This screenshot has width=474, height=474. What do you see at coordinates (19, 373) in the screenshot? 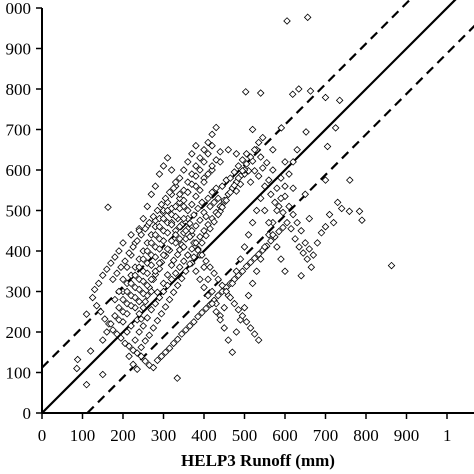
I see `y-tick-label: 100` at bounding box center [19, 373].